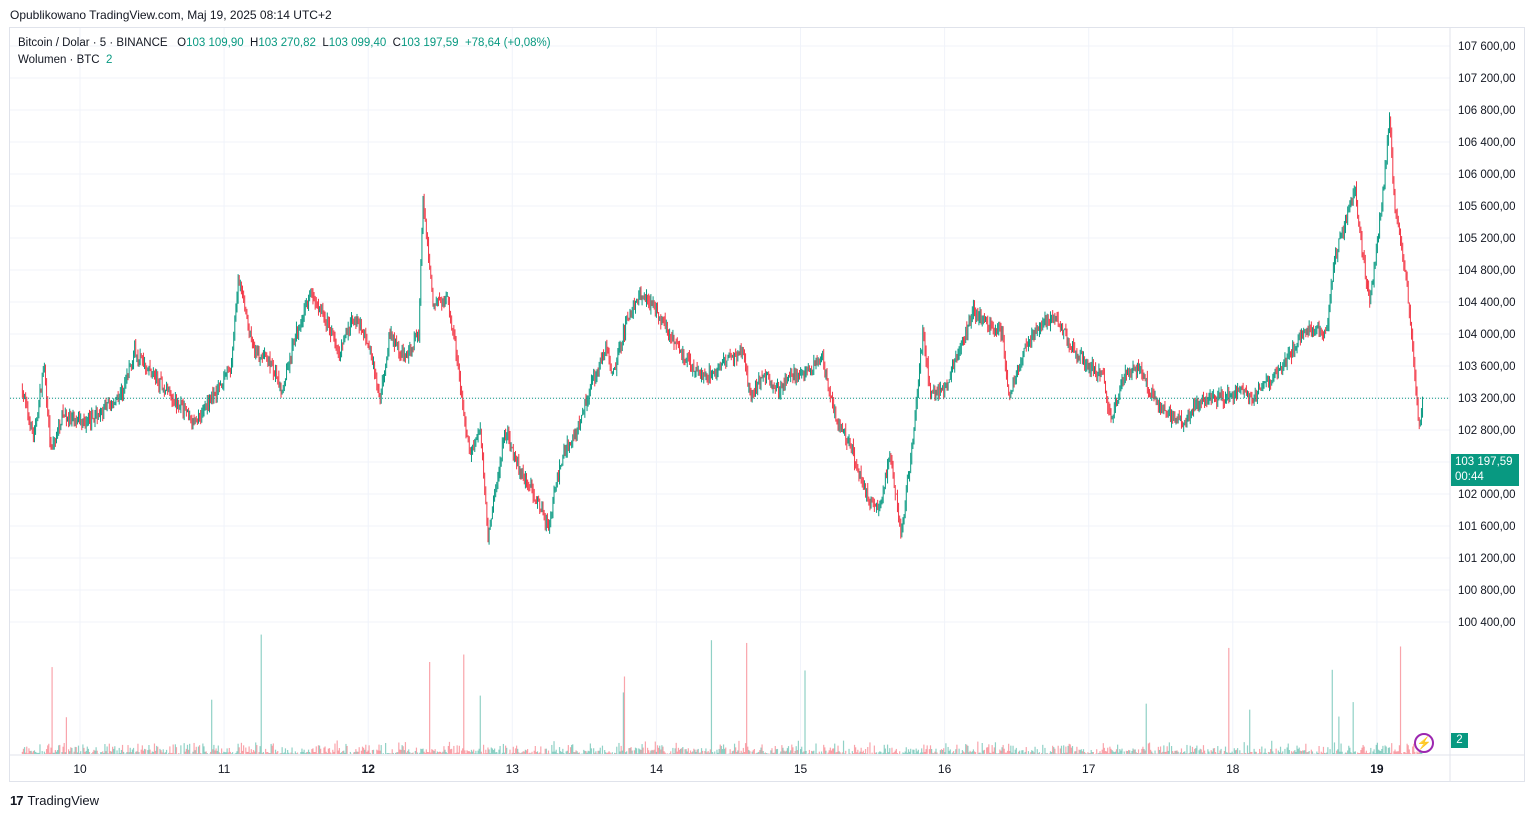  Describe the element at coordinates (1233, 769) in the screenshot. I see `x-tick-label: 18` at that location.